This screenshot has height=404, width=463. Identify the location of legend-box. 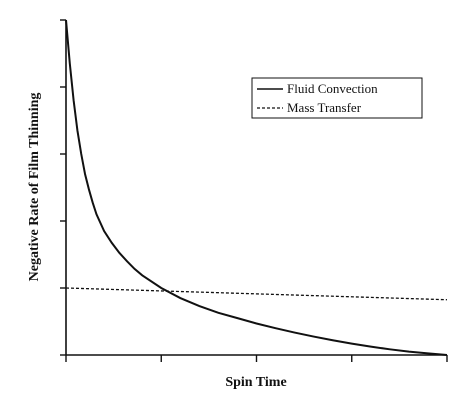
(337, 98).